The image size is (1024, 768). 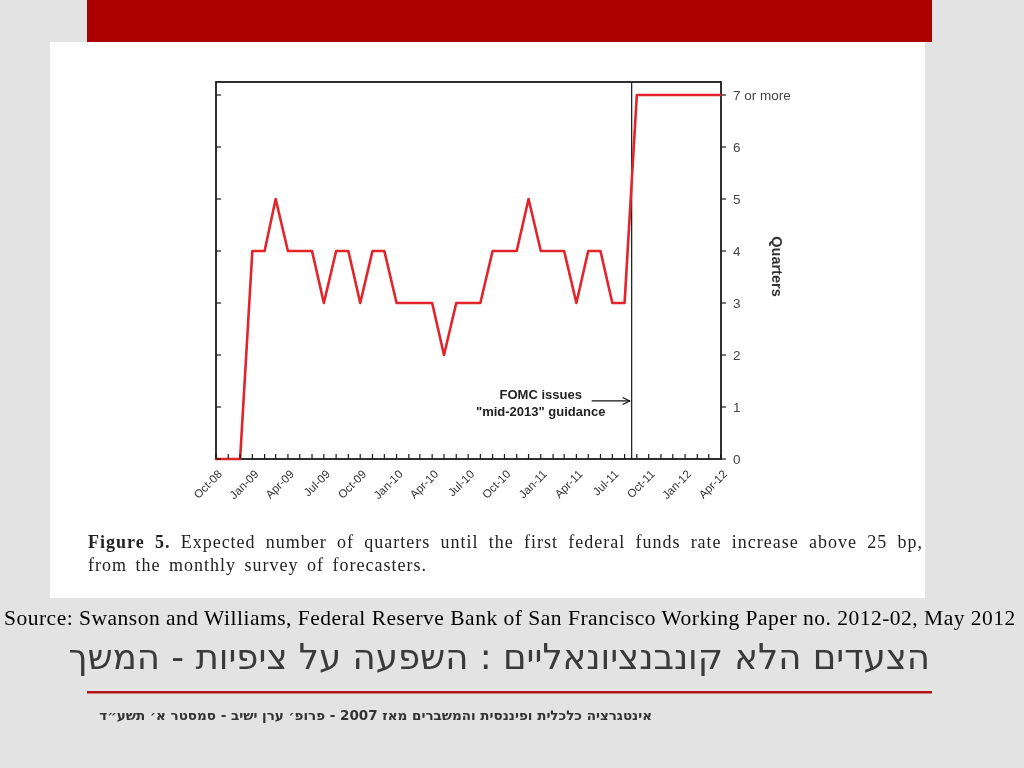 I want to click on y2-tick-label: 4, so click(x=737, y=251).